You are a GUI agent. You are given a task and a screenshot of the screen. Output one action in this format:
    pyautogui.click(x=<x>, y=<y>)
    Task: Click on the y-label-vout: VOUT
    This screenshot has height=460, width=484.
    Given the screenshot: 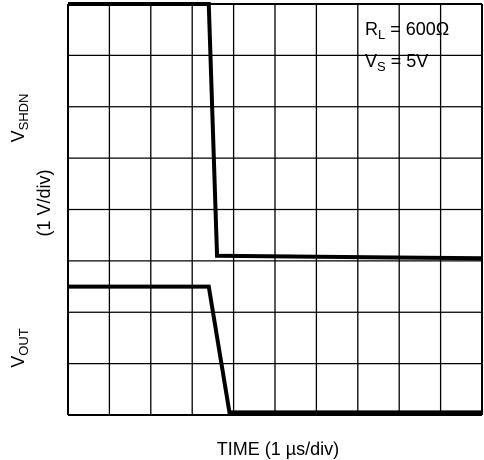 What is the action you would take?
    pyautogui.click(x=19, y=348)
    